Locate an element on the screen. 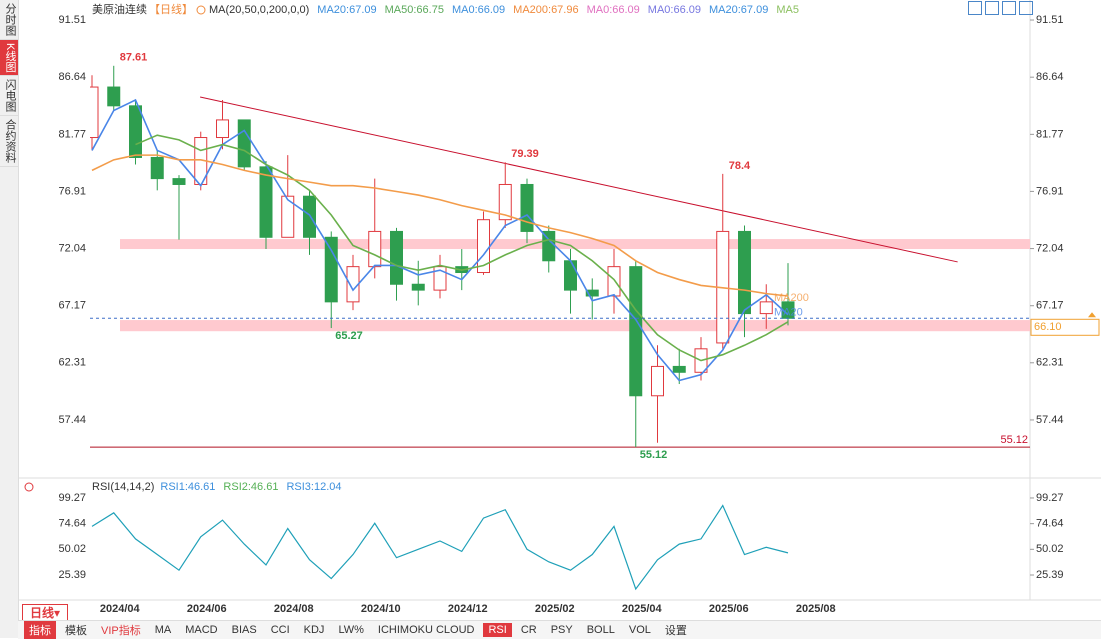 The image size is (1101, 639). crosshair-tool is located at coordinates (975, 8).